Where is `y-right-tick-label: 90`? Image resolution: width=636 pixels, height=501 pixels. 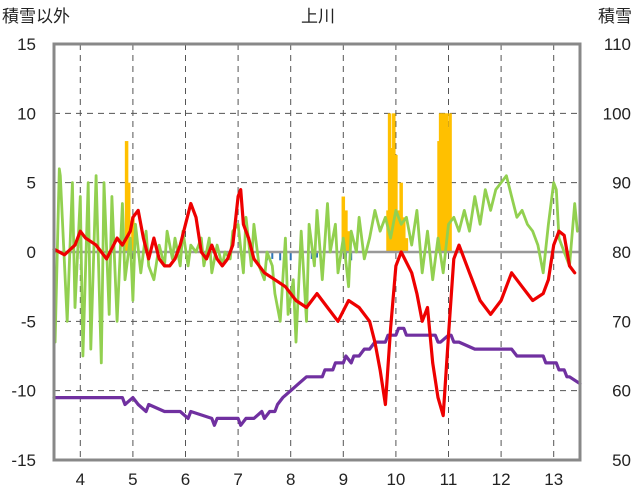
y-right-tick-label: 90 is located at coordinates (621, 183).